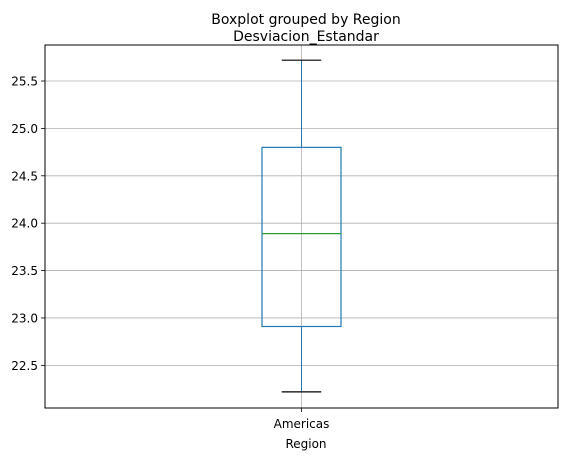  I want to click on y-tick-label: 23.5, so click(24, 271).